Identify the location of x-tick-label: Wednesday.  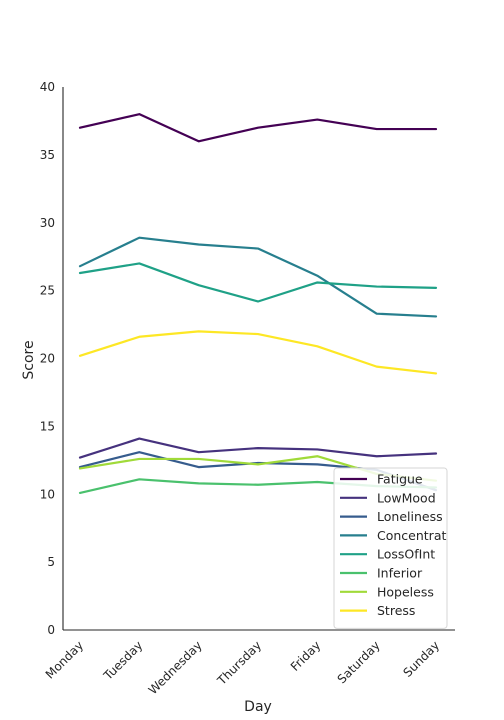
(175, 667).